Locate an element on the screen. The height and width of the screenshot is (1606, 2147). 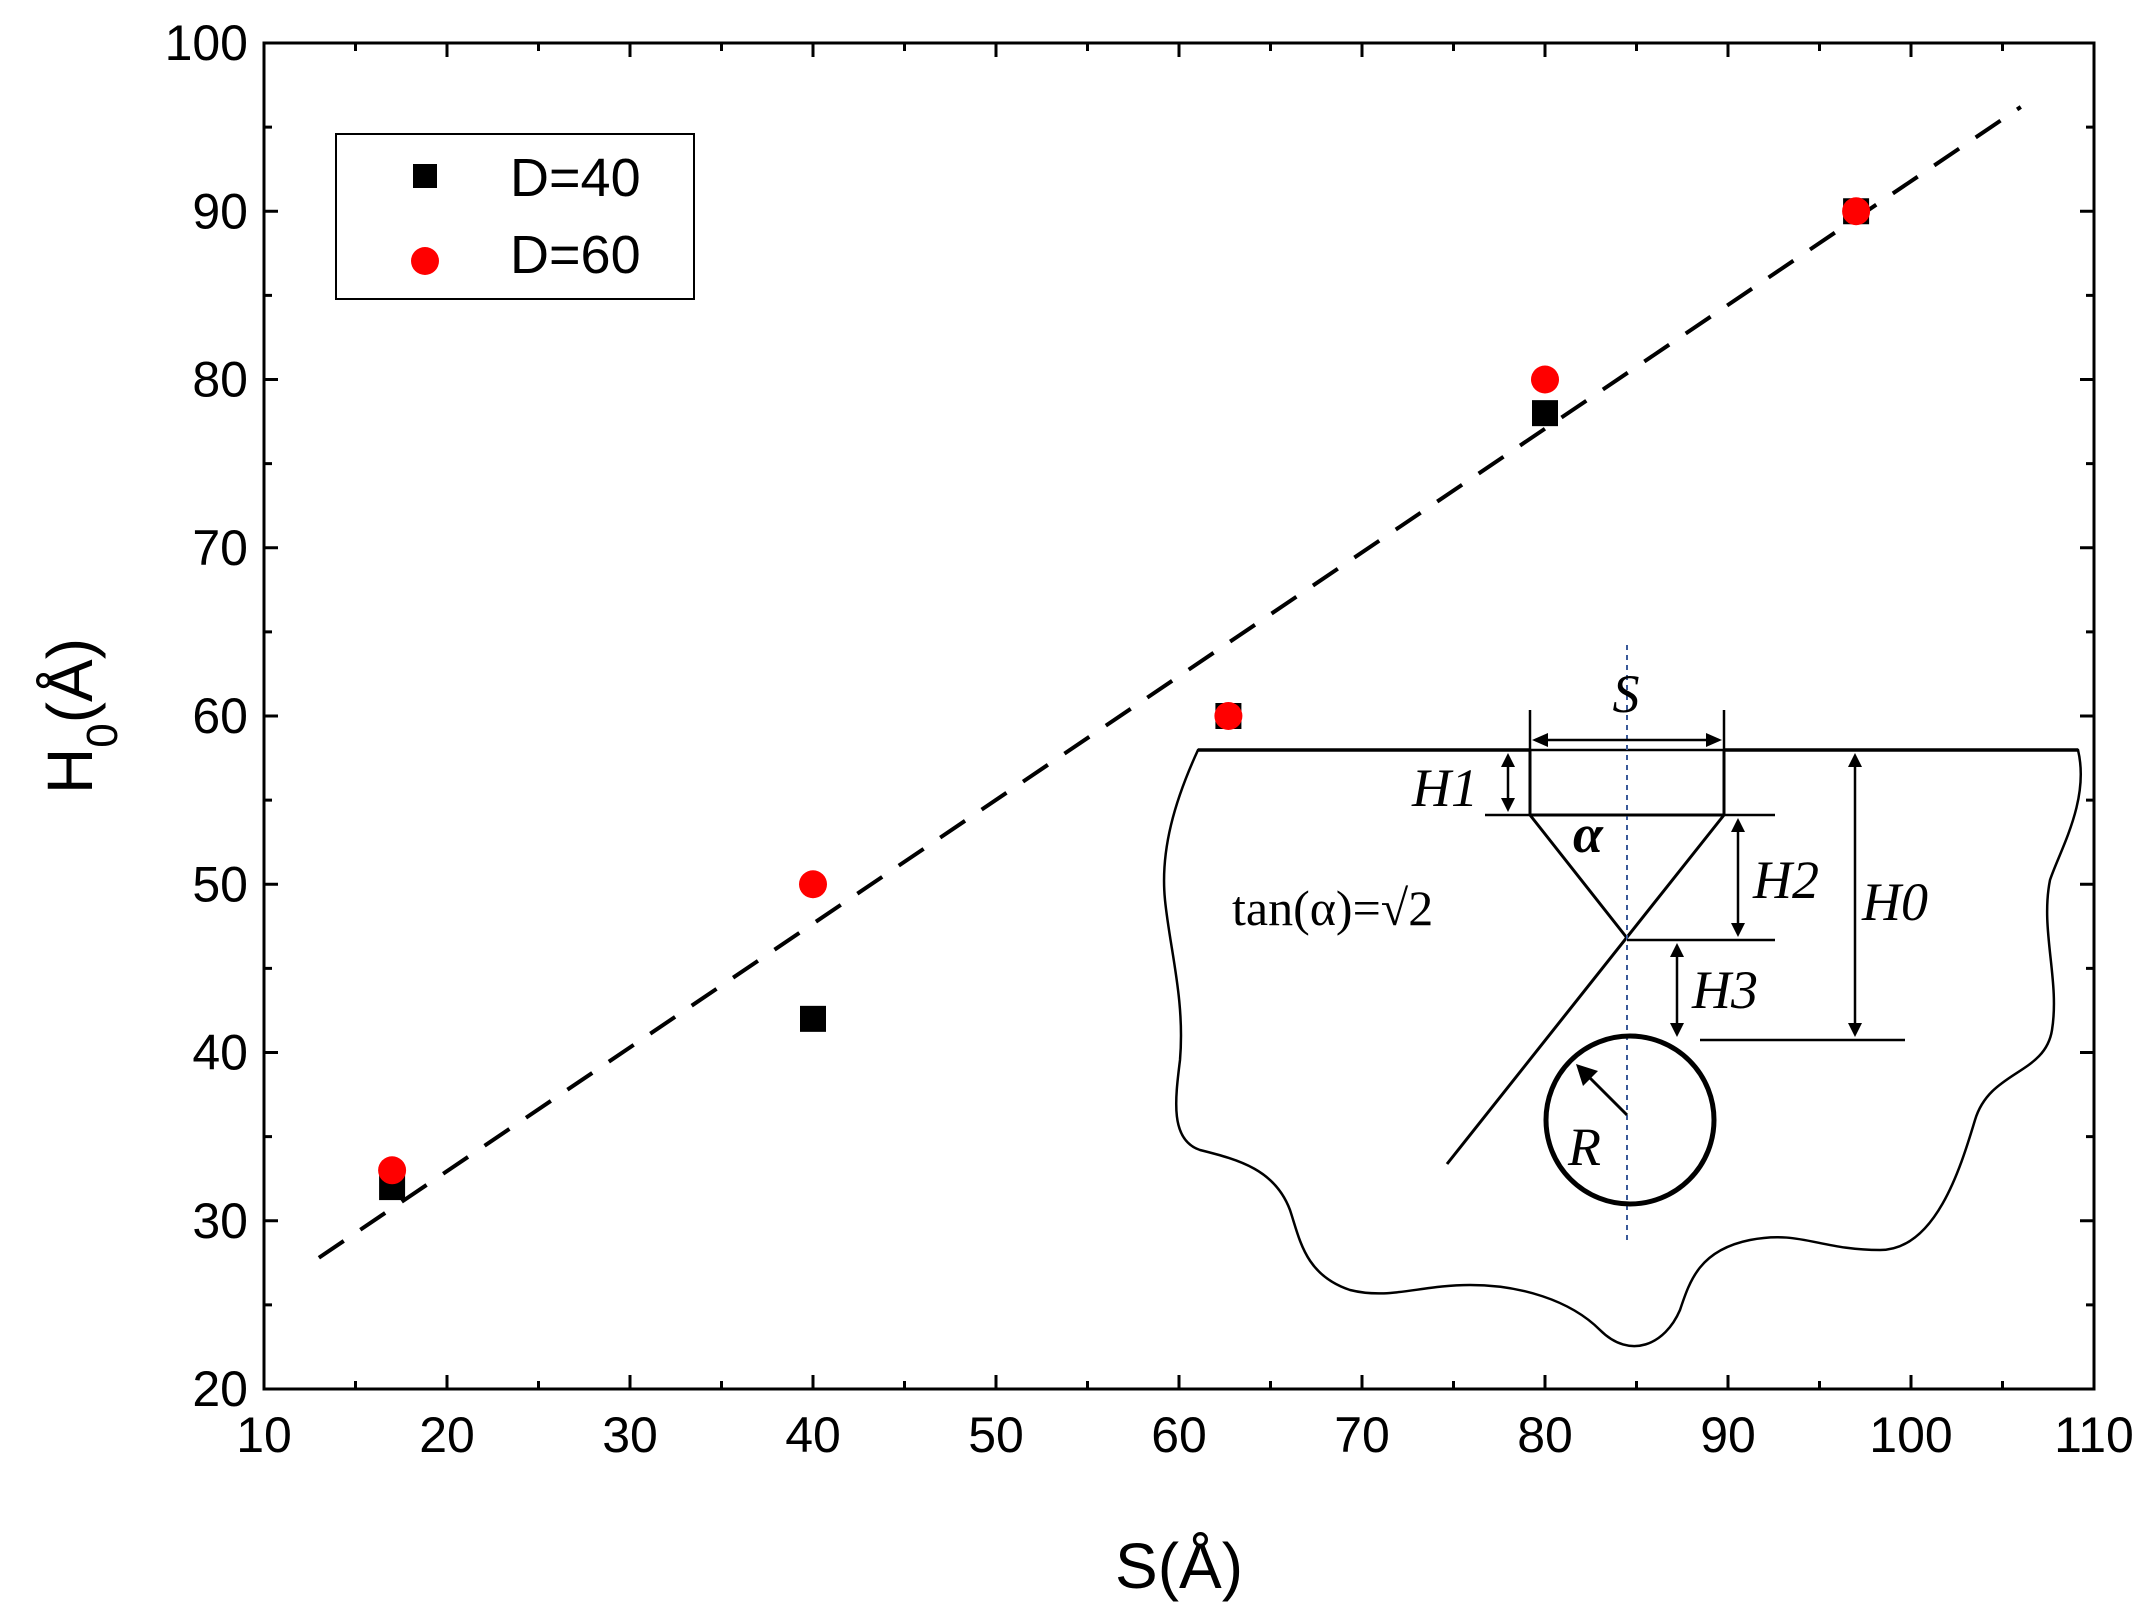
x-tick-label: 40 is located at coordinates (813, 1435).